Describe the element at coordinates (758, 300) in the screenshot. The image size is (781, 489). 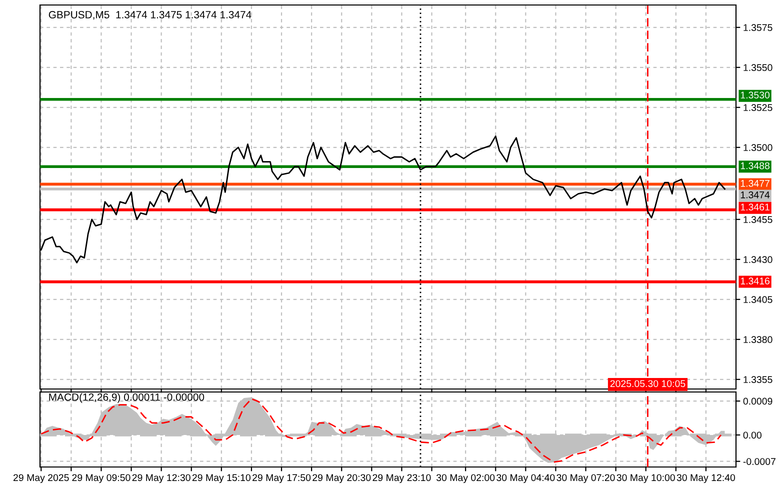
I see `y-tick-label: 1.3405` at that location.